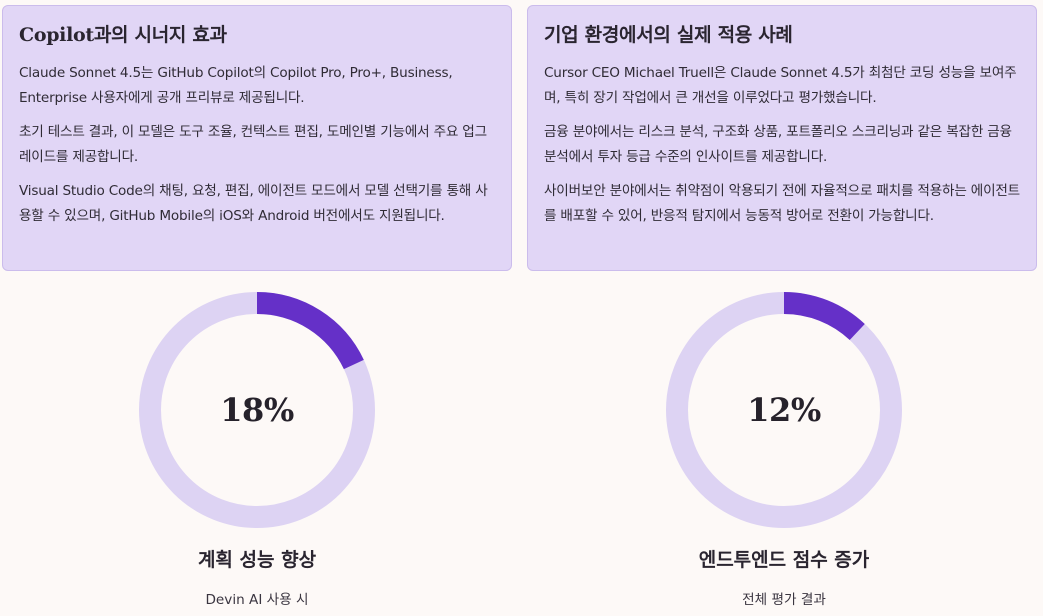 The image size is (1043, 616). I want to click on card-title: 기업 환경에서의 실제 적용 사례, so click(668, 35).